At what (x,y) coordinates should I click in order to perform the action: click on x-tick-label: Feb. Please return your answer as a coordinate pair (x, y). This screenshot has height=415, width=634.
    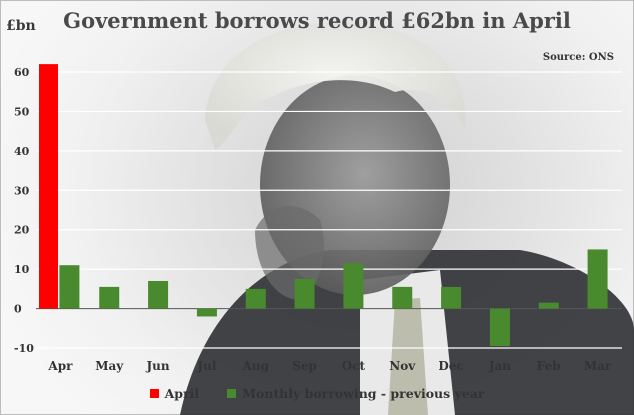
    Looking at the image, I should click on (549, 366).